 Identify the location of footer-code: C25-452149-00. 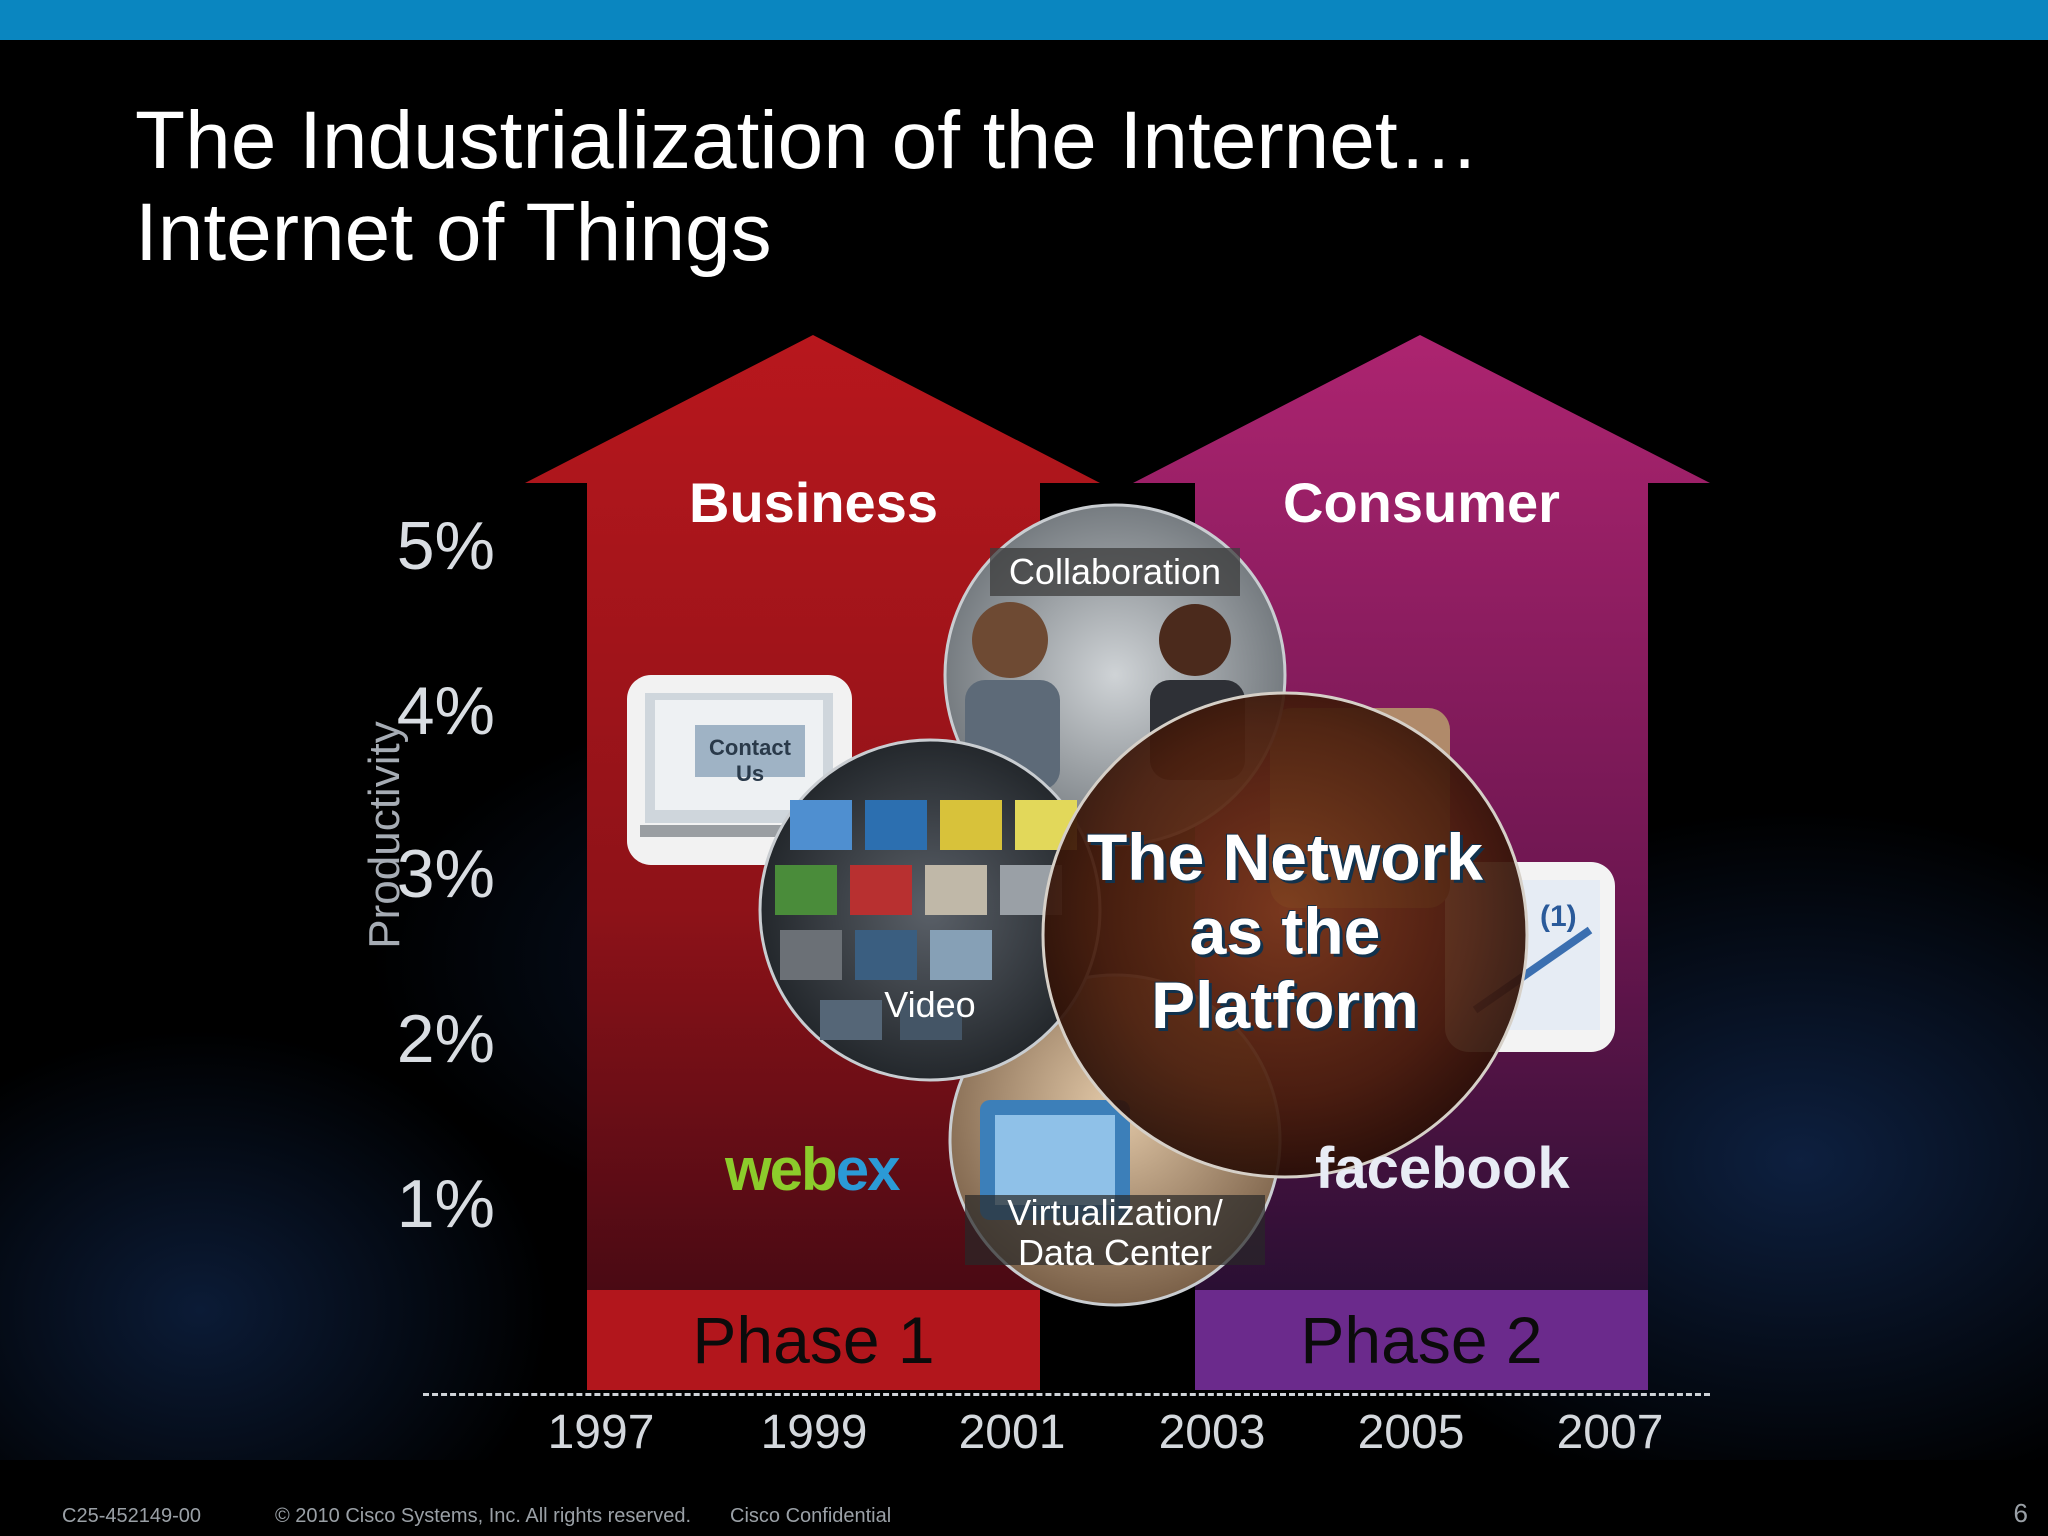
(131, 1516).